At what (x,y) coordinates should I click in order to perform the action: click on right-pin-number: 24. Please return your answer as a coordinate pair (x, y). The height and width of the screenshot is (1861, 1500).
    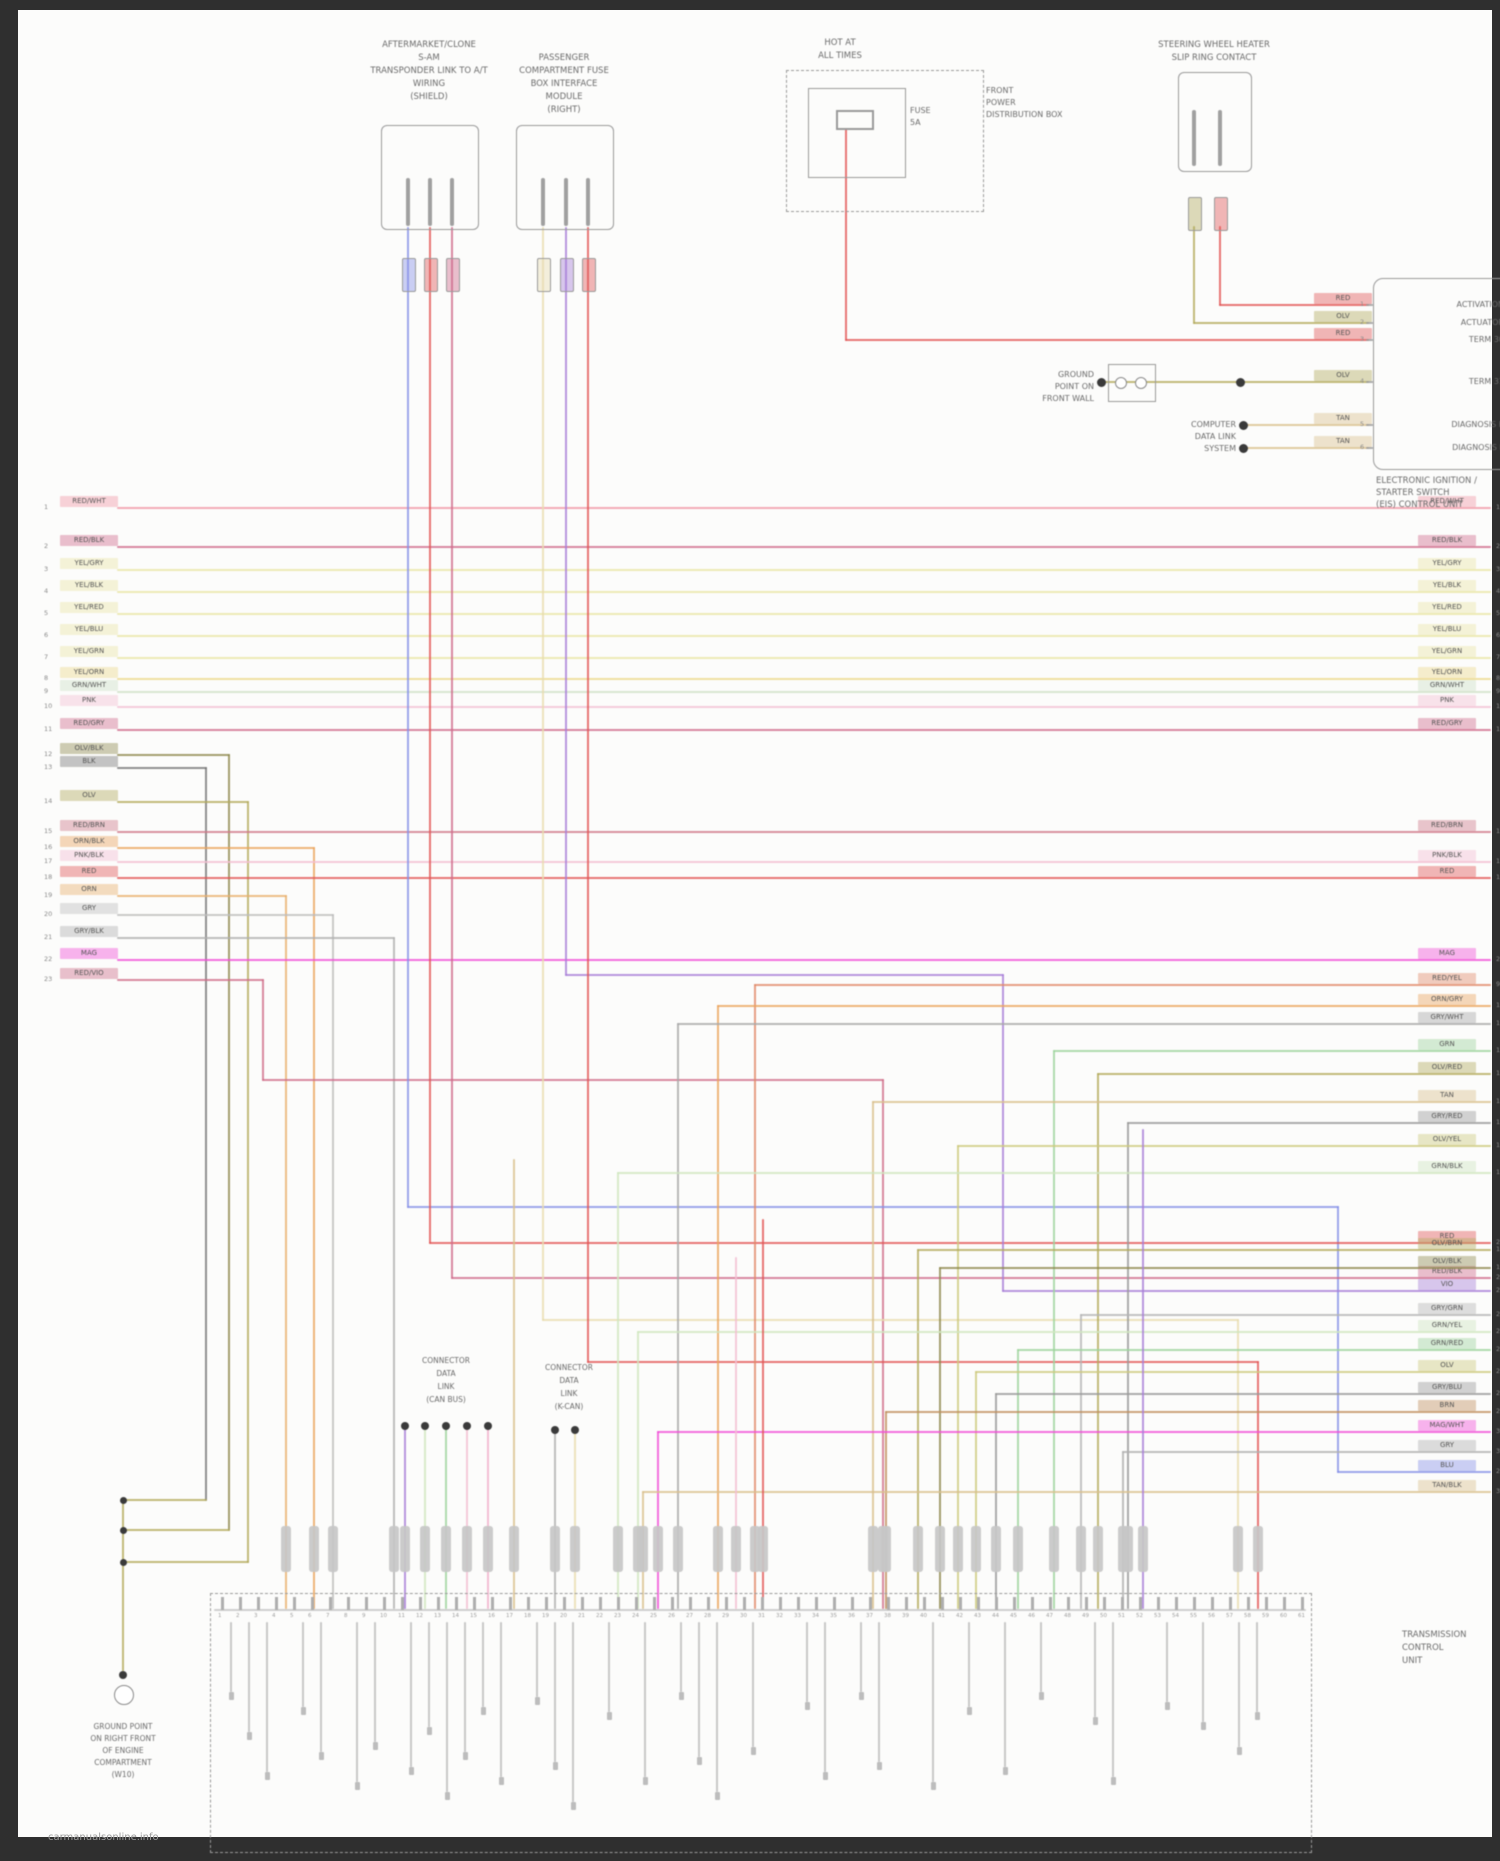
    Looking at the image, I should click on (1498, 1471).